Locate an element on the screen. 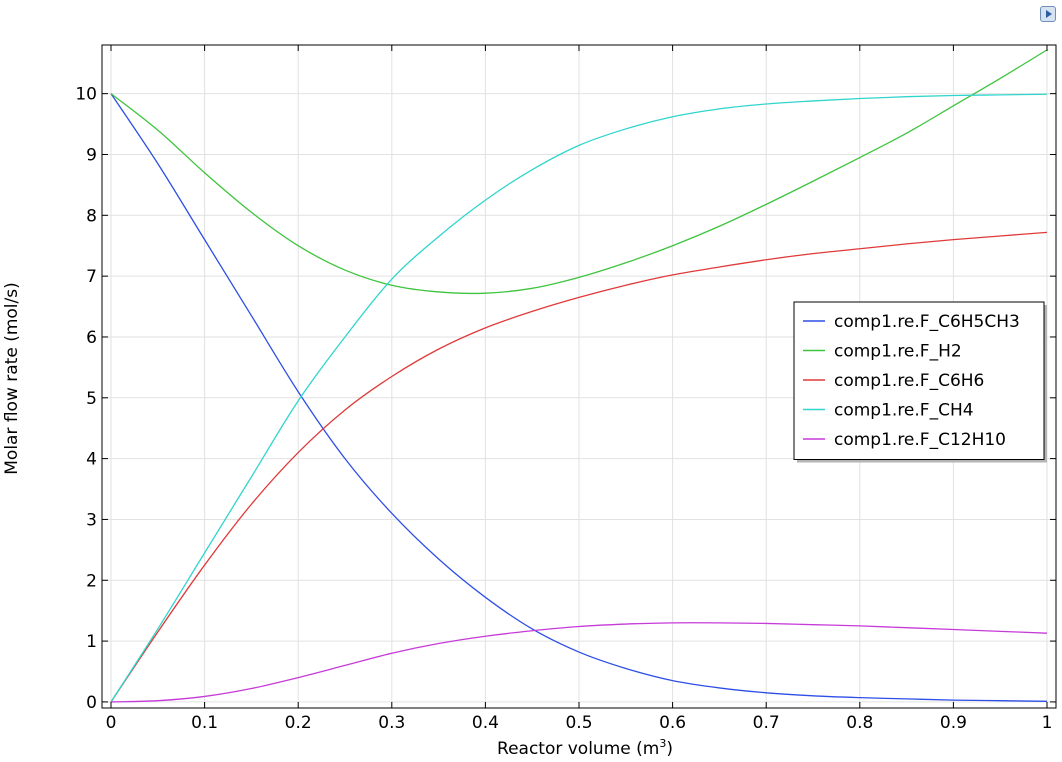 The height and width of the screenshot is (762, 1062). x-tick-label: 0.3 is located at coordinates (391, 723).